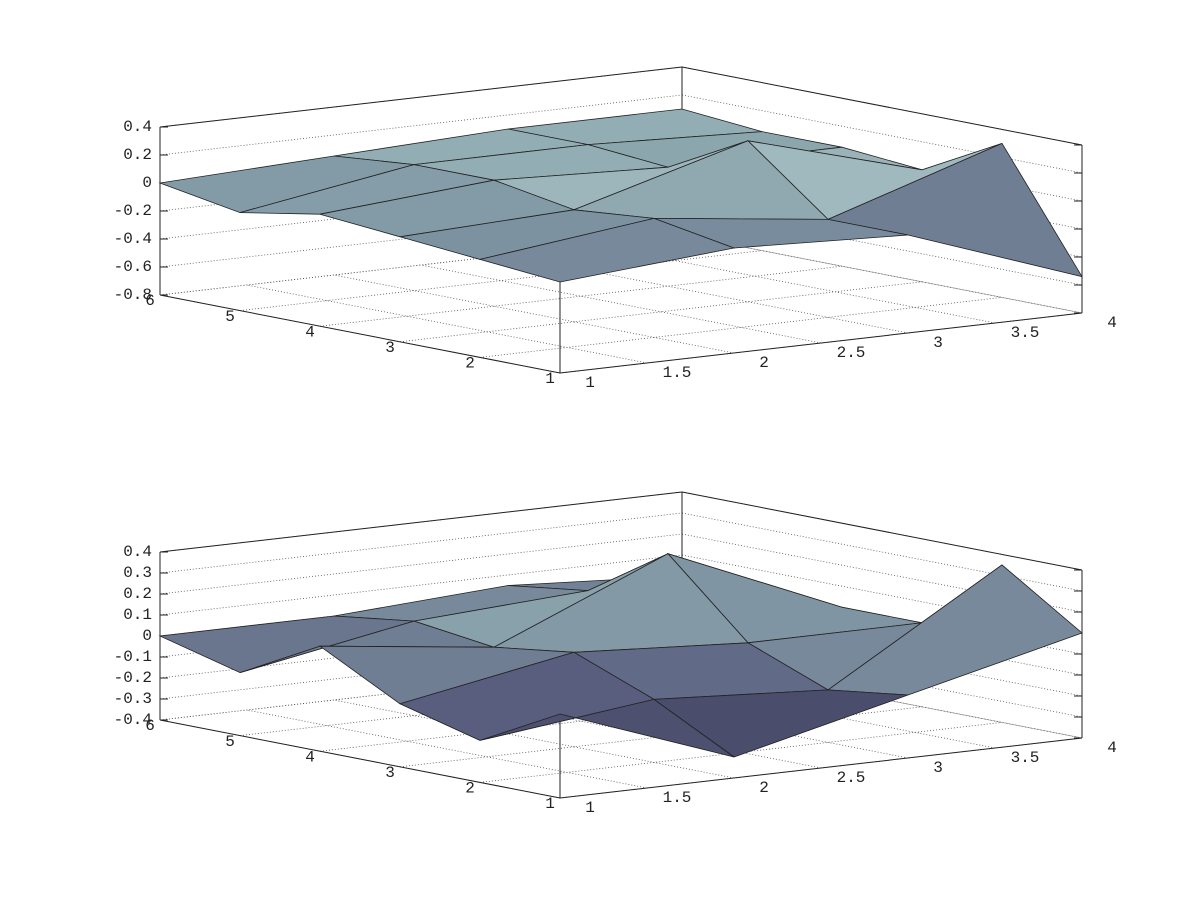 The height and width of the screenshot is (900, 1200). What do you see at coordinates (137, 573) in the screenshot?
I see `z-tick-label: 0.3` at bounding box center [137, 573].